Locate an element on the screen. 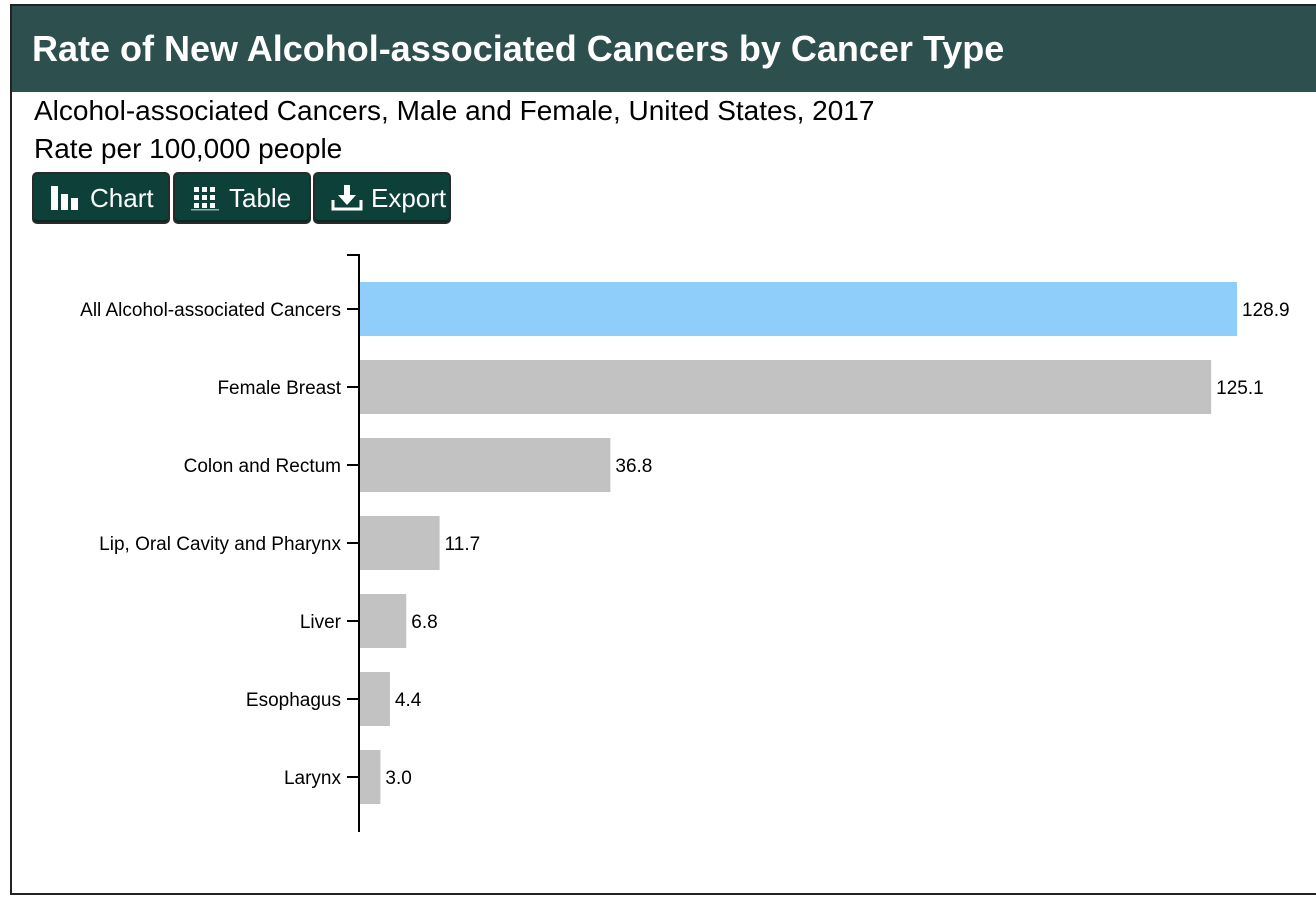 The image size is (1316, 900). category-label: Liver is located at coordinates (321, 622).